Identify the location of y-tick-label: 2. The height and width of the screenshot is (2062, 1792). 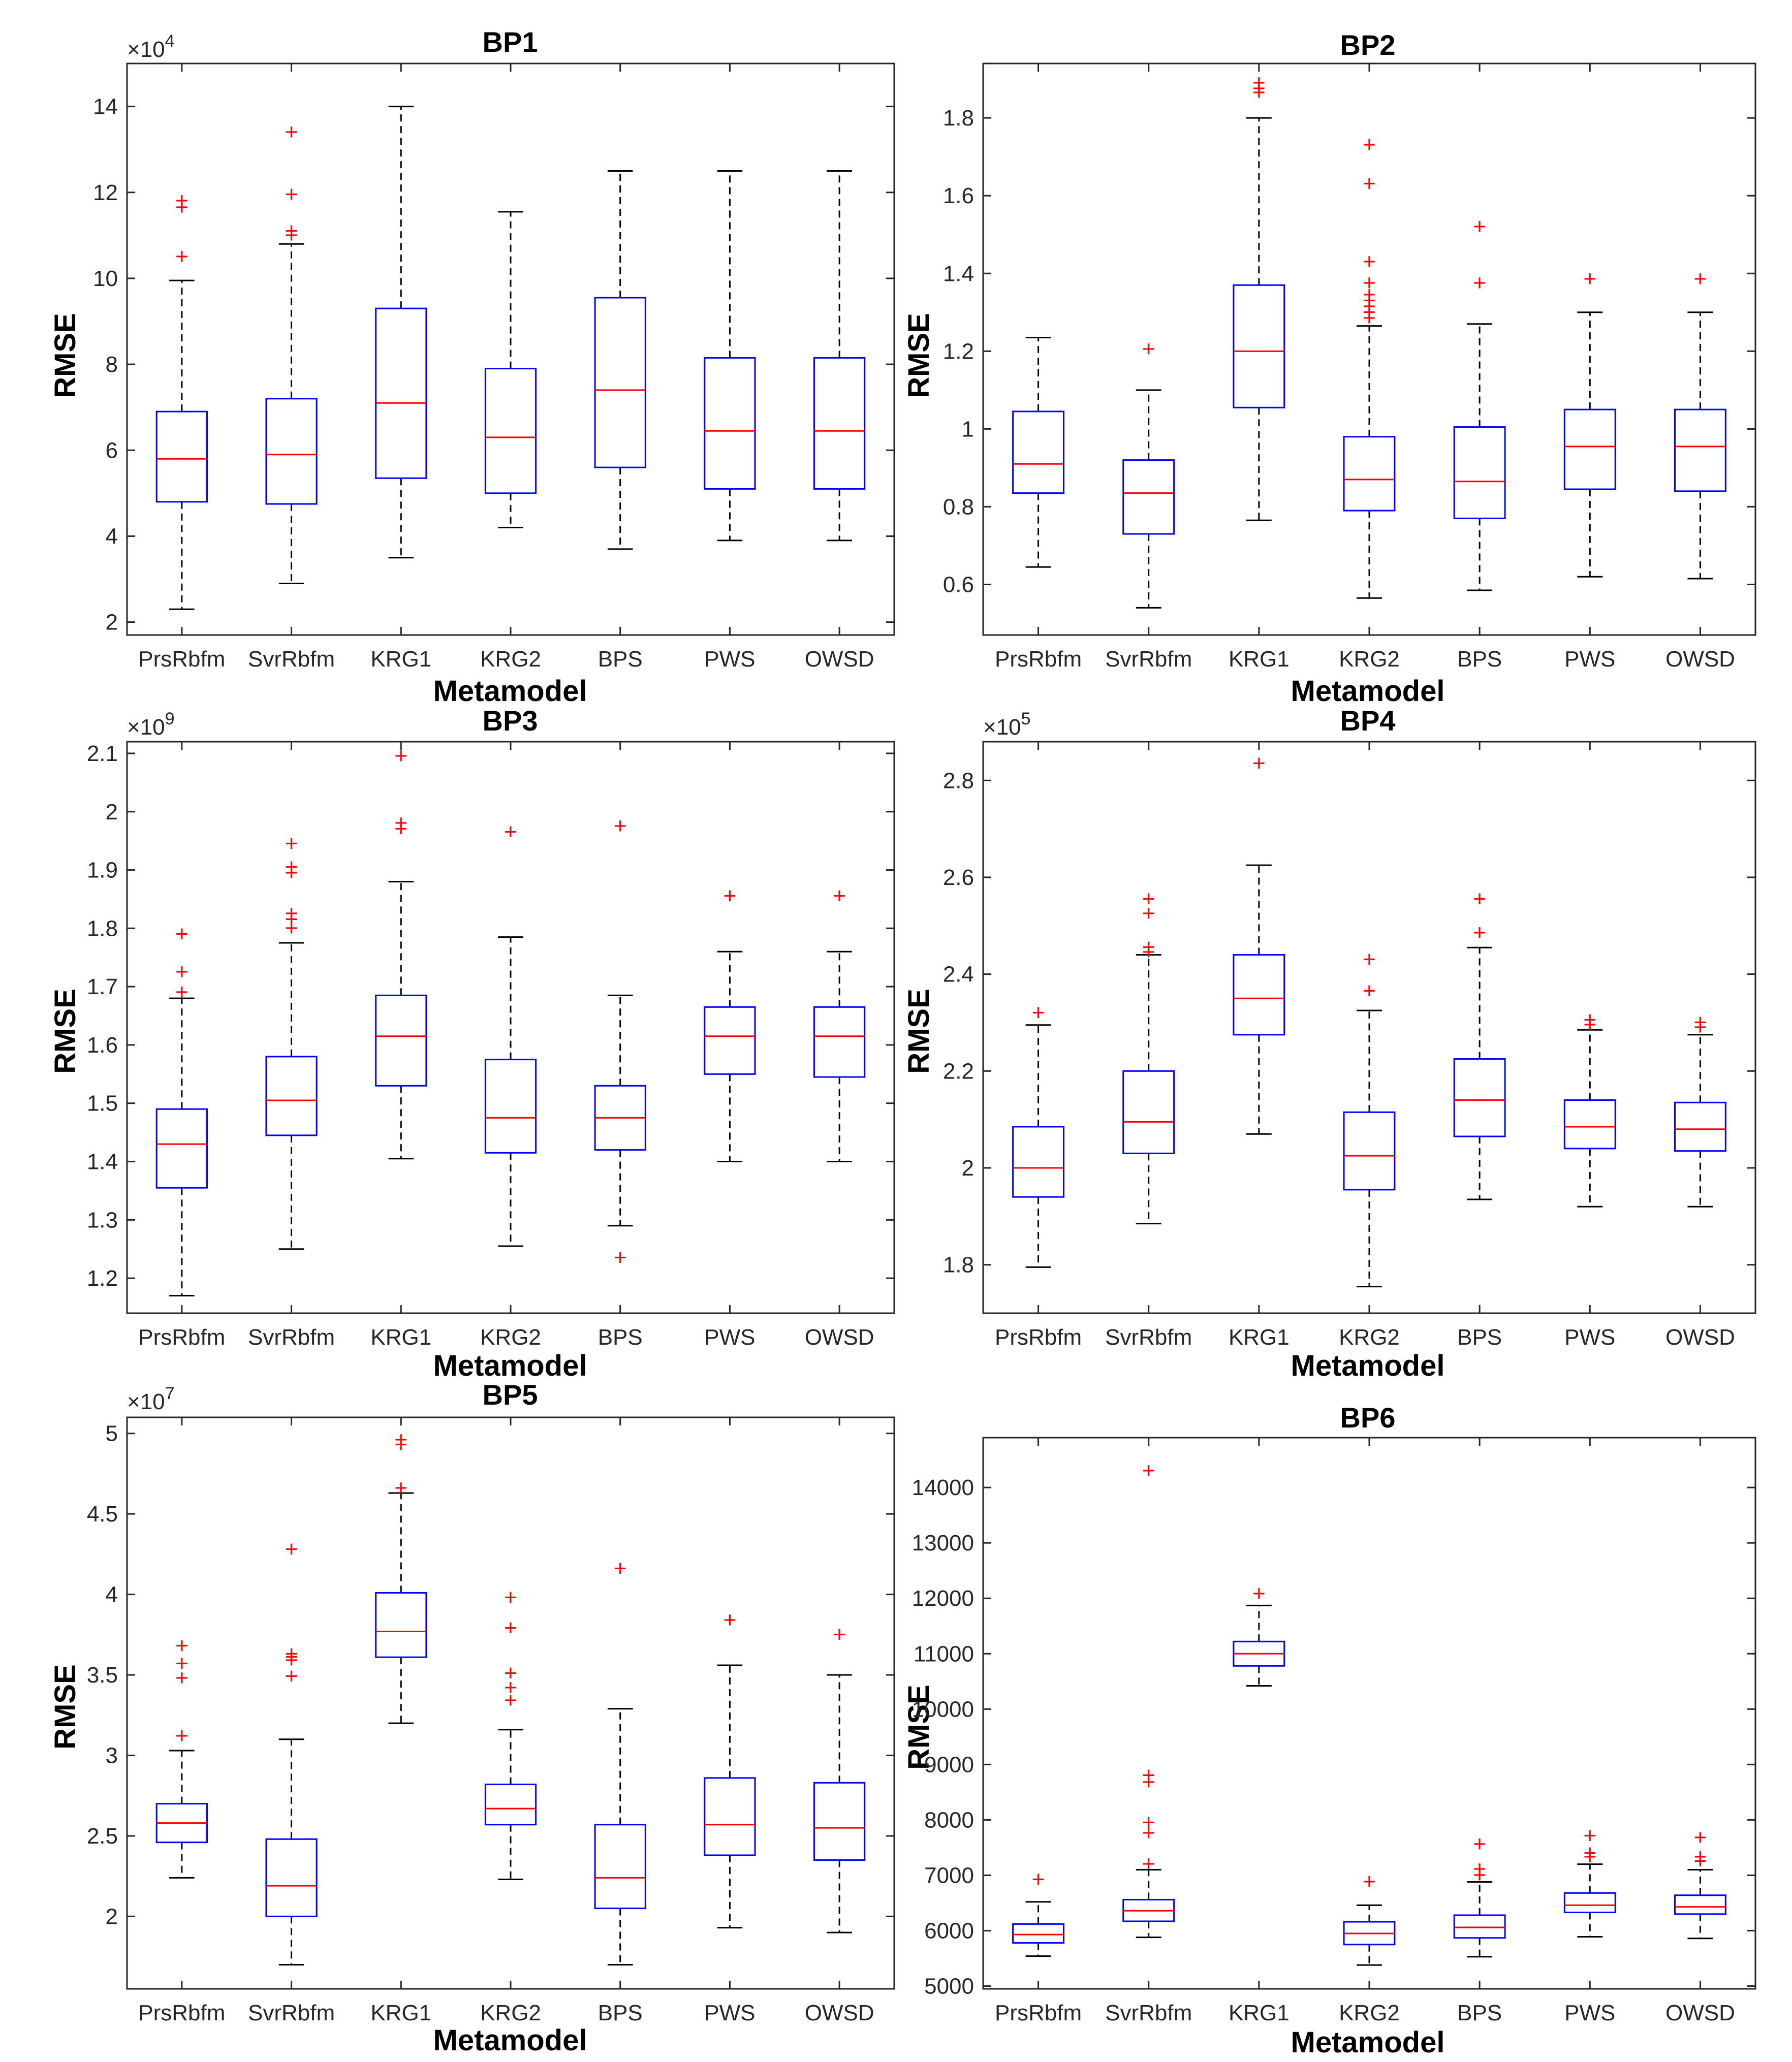
(112, 1916).